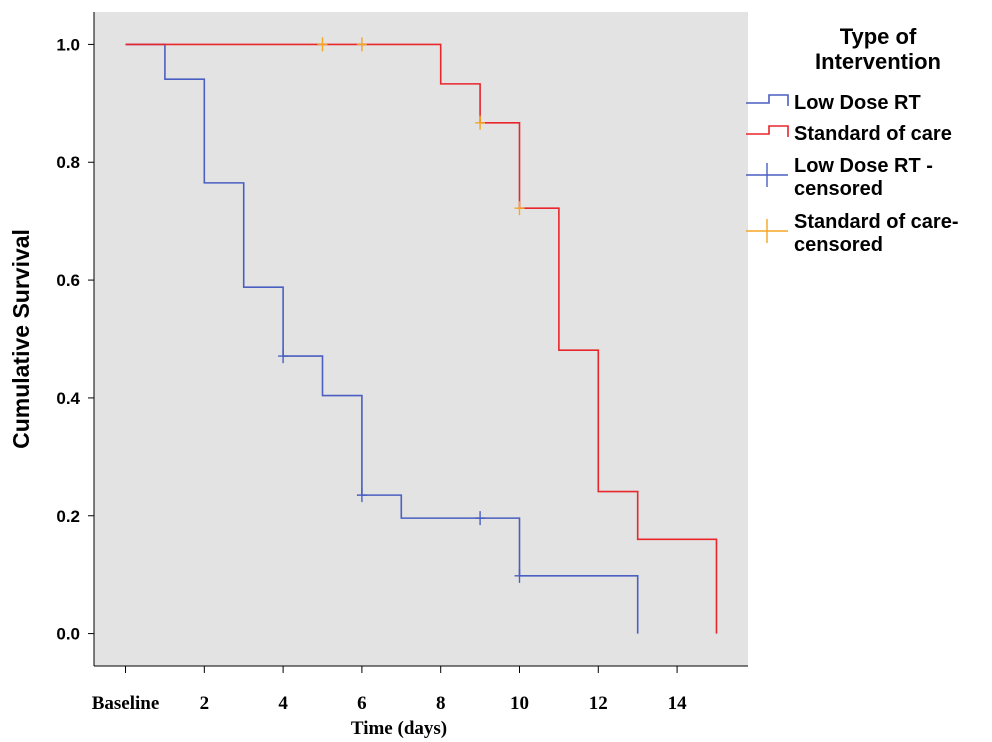 This screenshot has height=742, width=992. What do you see at coordinates (878, 61) in the screenshot?
I see `legend-title: Intervention` at bounding box center [878, 61].